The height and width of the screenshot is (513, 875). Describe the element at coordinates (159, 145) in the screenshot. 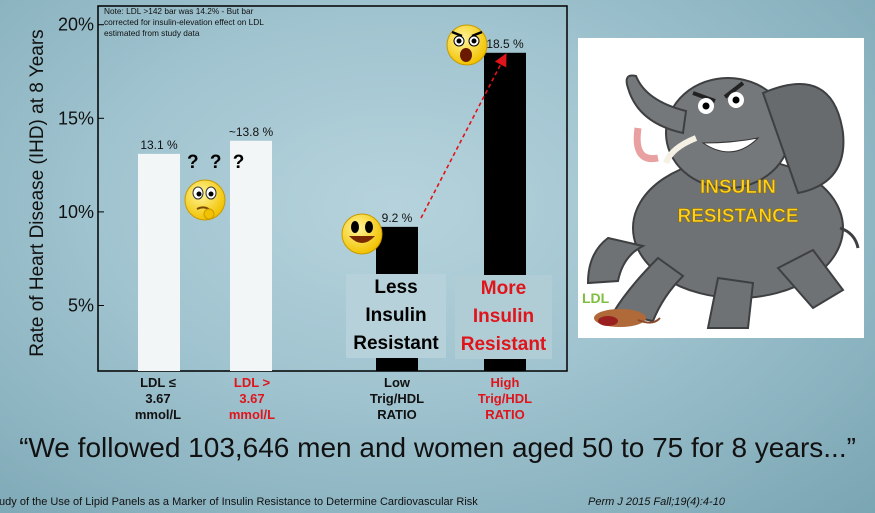

I see `value-label-1: 13.1 %` at that location.